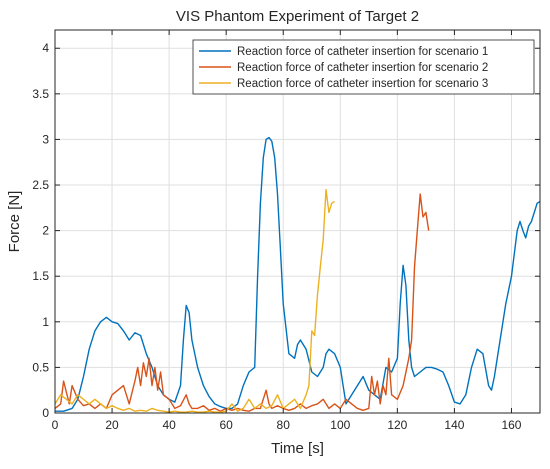 The height and width of the screenshot is (469, 550). Describe the element at coordinates (45, 48) in the screenshot. I see `y-tick-label: 4` at that location.